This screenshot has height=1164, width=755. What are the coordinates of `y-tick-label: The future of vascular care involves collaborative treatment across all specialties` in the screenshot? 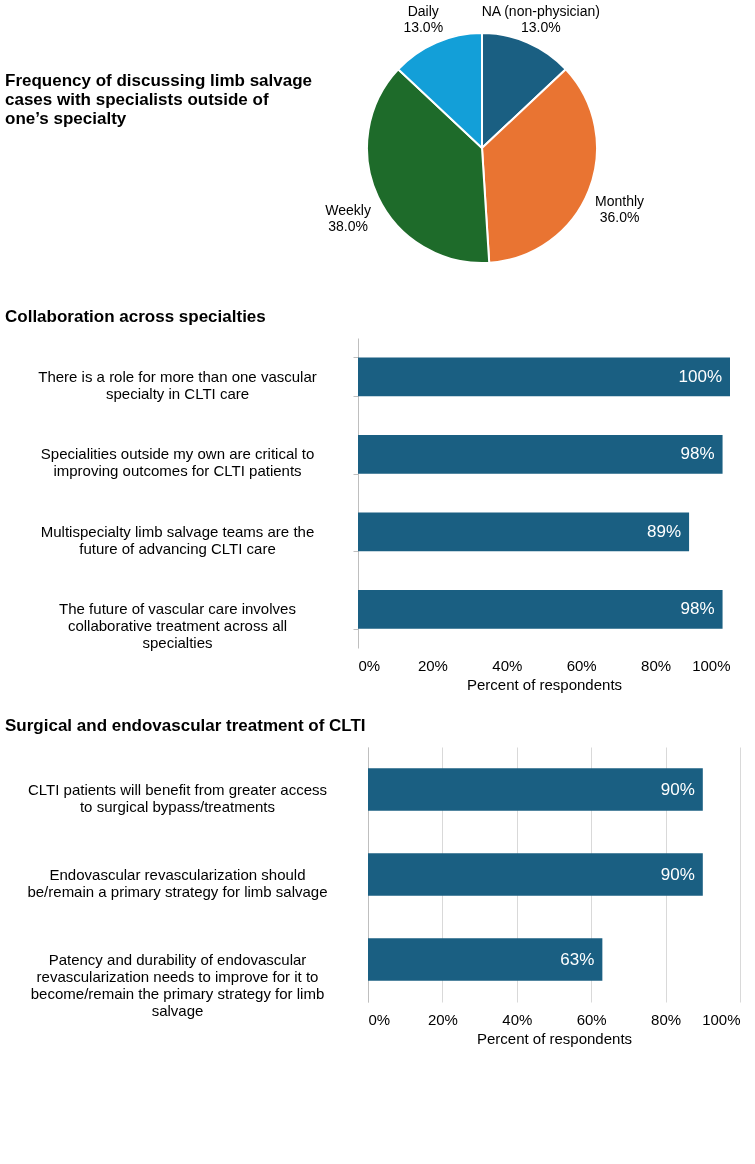 It's located at (177, 626).